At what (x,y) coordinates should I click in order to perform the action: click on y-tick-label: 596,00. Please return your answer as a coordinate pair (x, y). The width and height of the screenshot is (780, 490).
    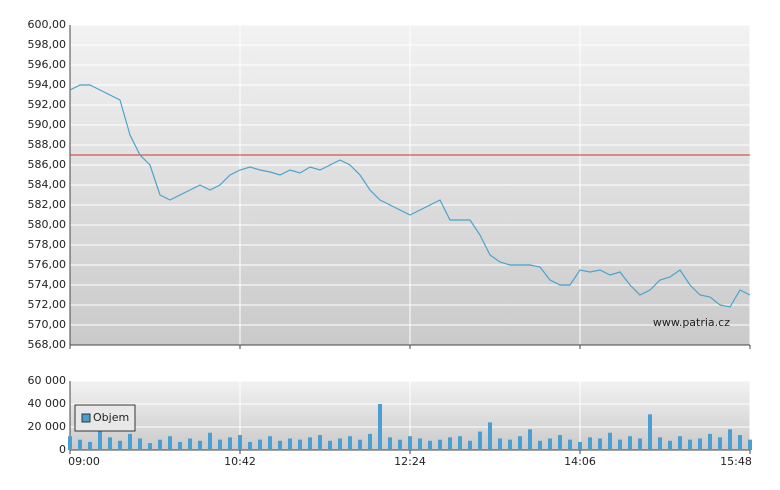
    Looking at the image, I should click on (47, 64).